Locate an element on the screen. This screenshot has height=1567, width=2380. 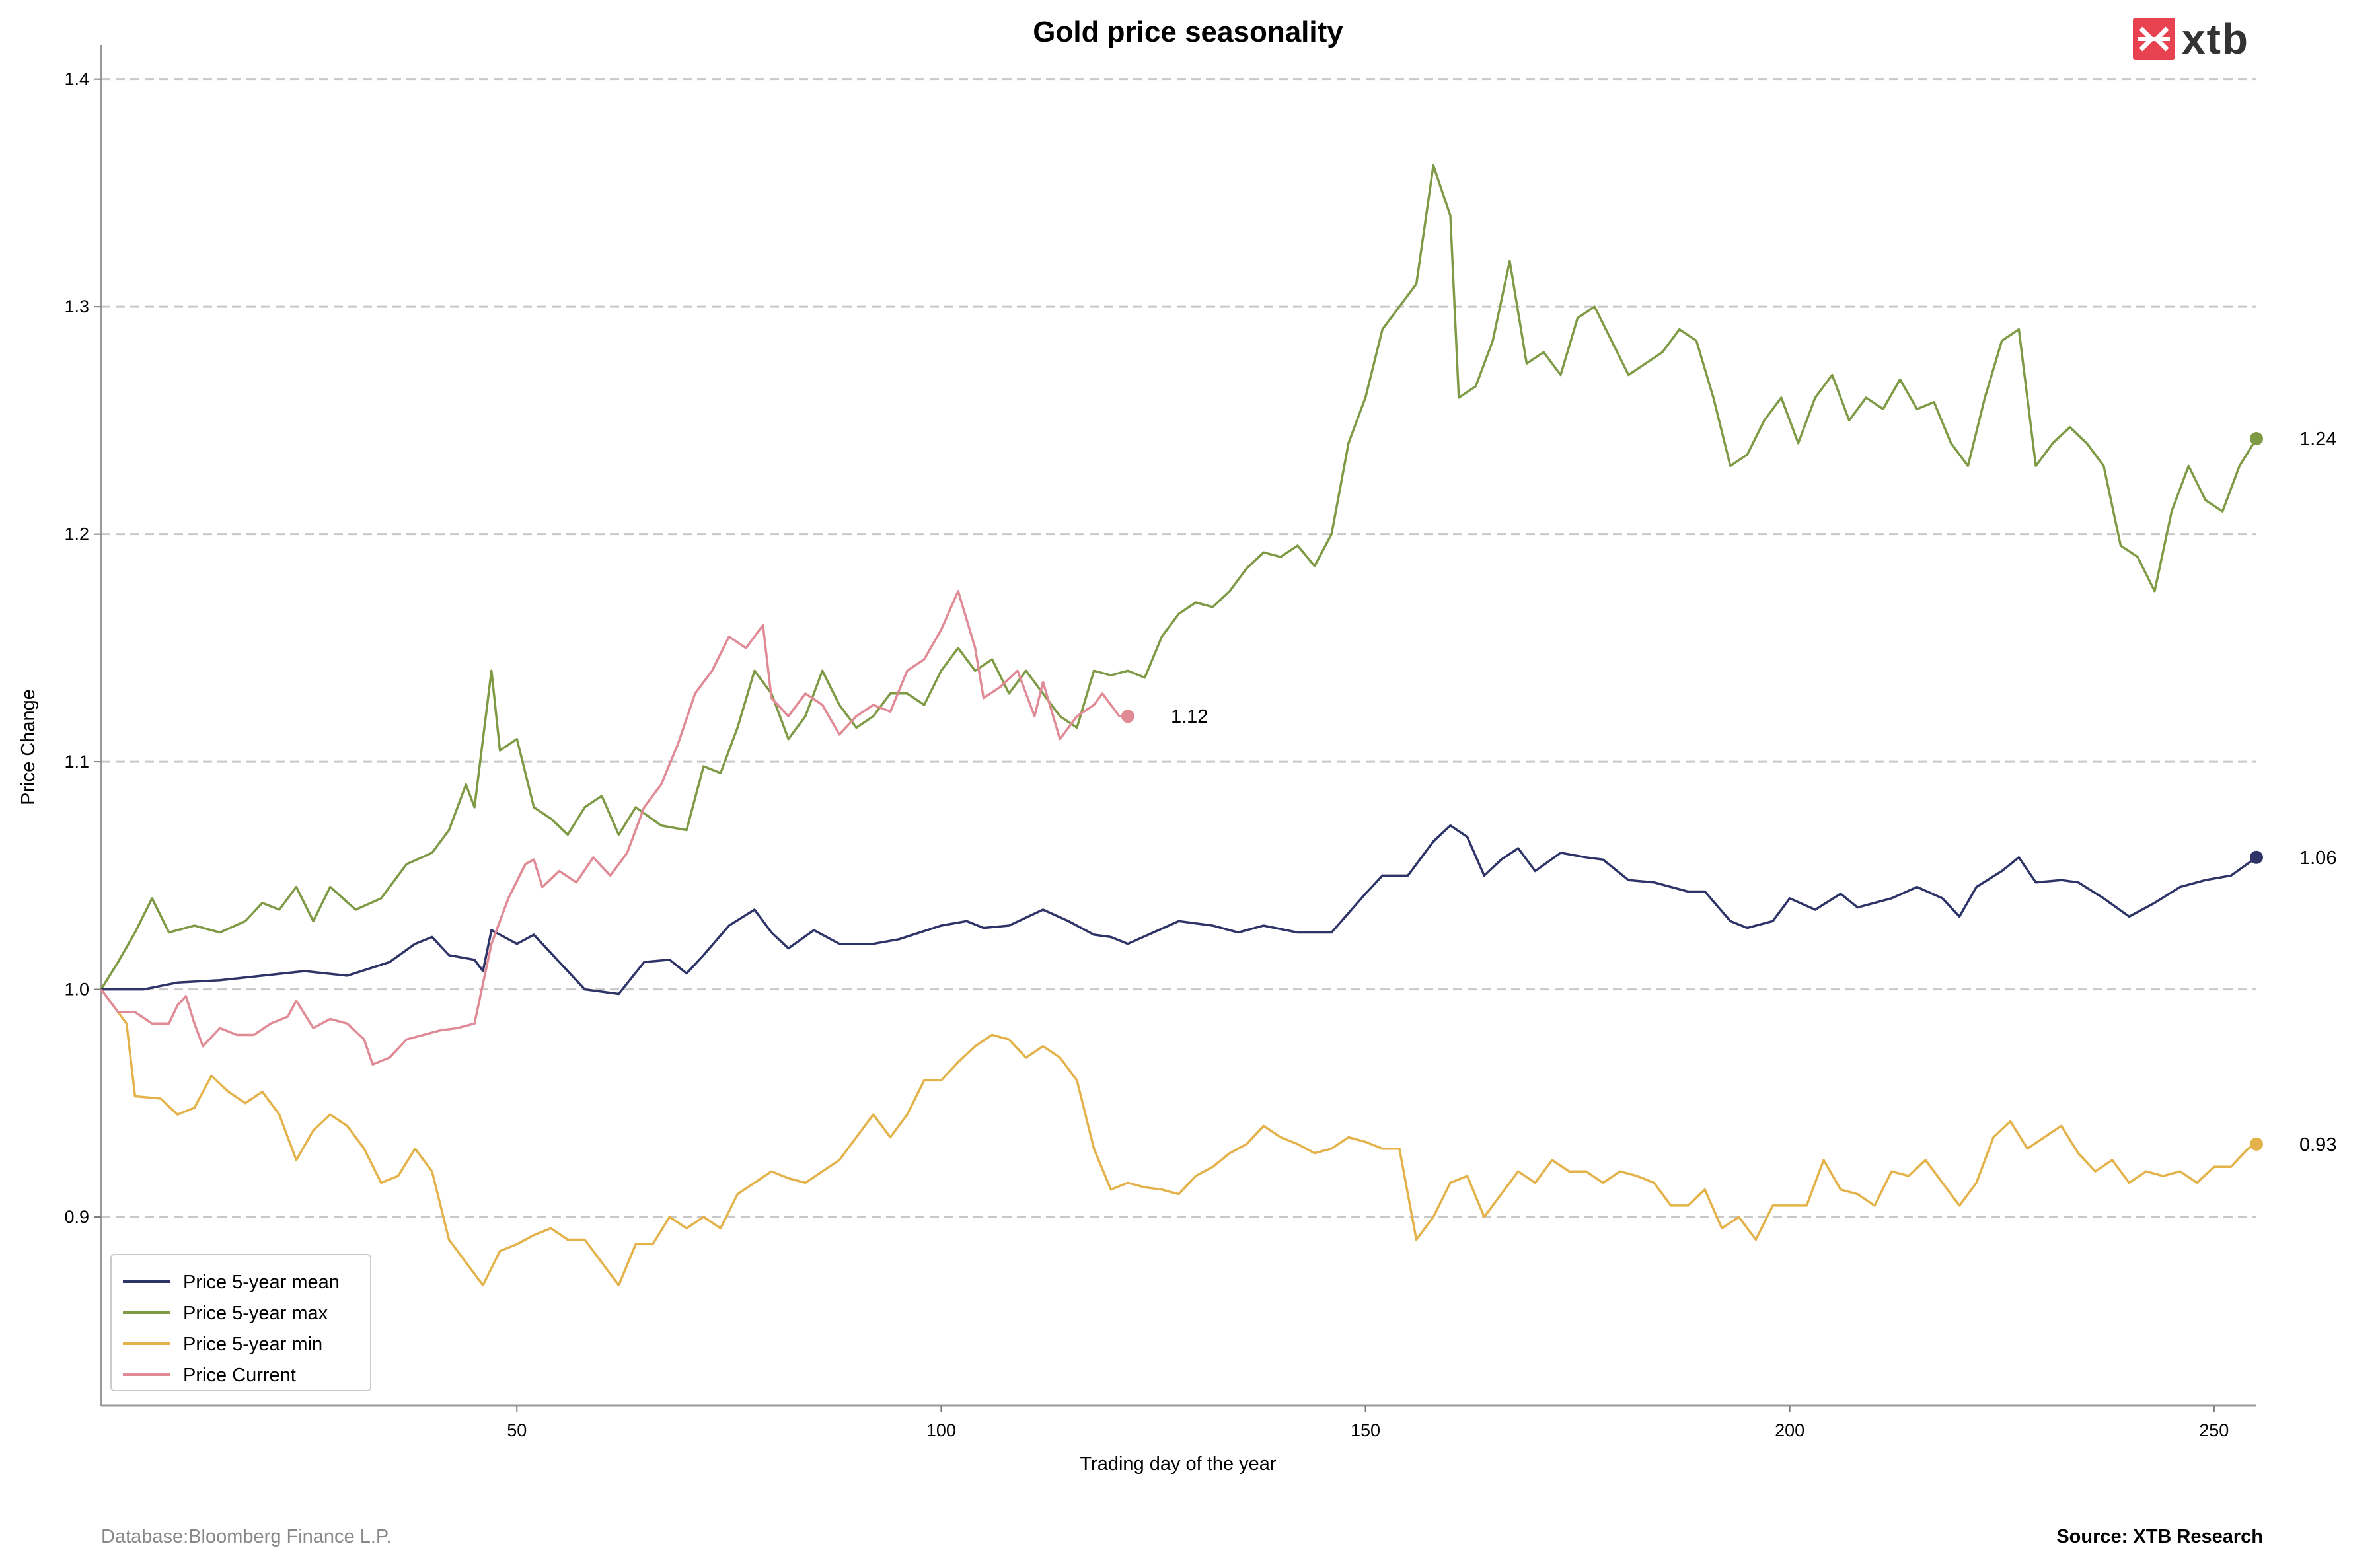
x-axis-title: Trading day of the year is located at coordinates (1178, 1464).